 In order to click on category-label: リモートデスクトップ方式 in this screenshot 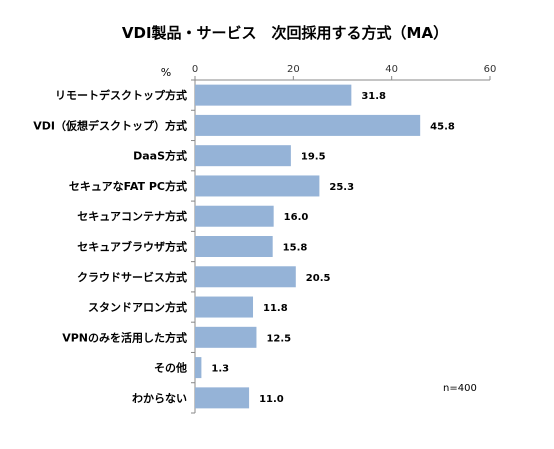, I will do `click(121, 95)`.